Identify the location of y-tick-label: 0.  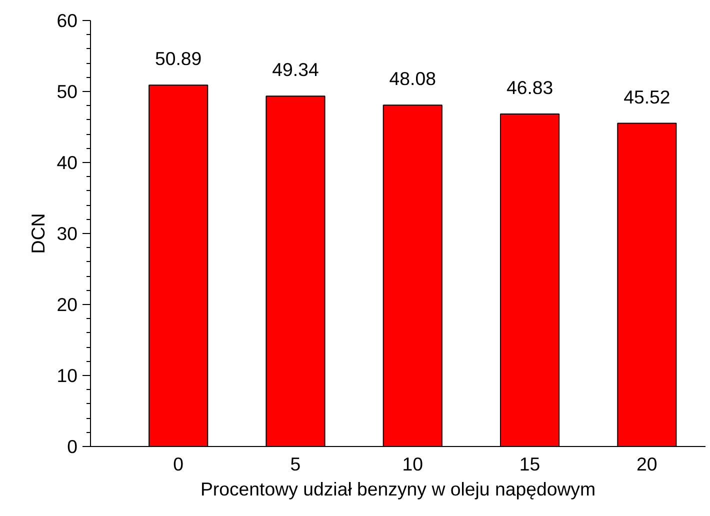
(72, 446).